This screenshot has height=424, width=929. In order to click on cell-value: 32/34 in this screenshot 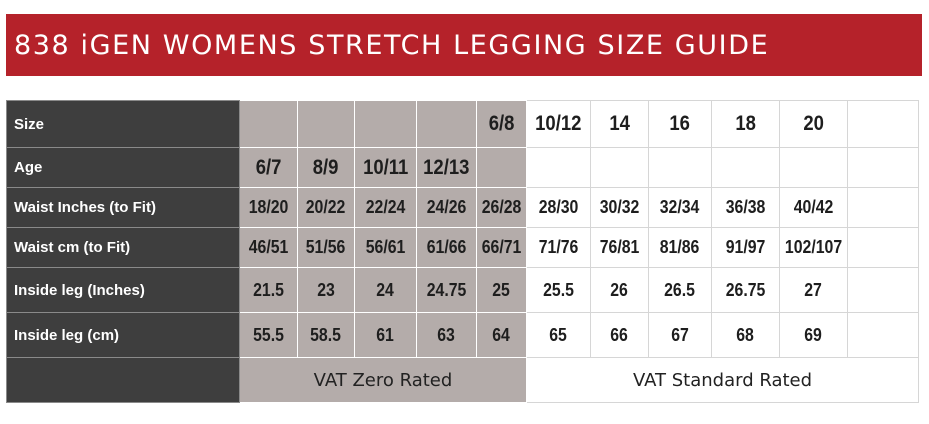, I will do `click(680, 207)`.